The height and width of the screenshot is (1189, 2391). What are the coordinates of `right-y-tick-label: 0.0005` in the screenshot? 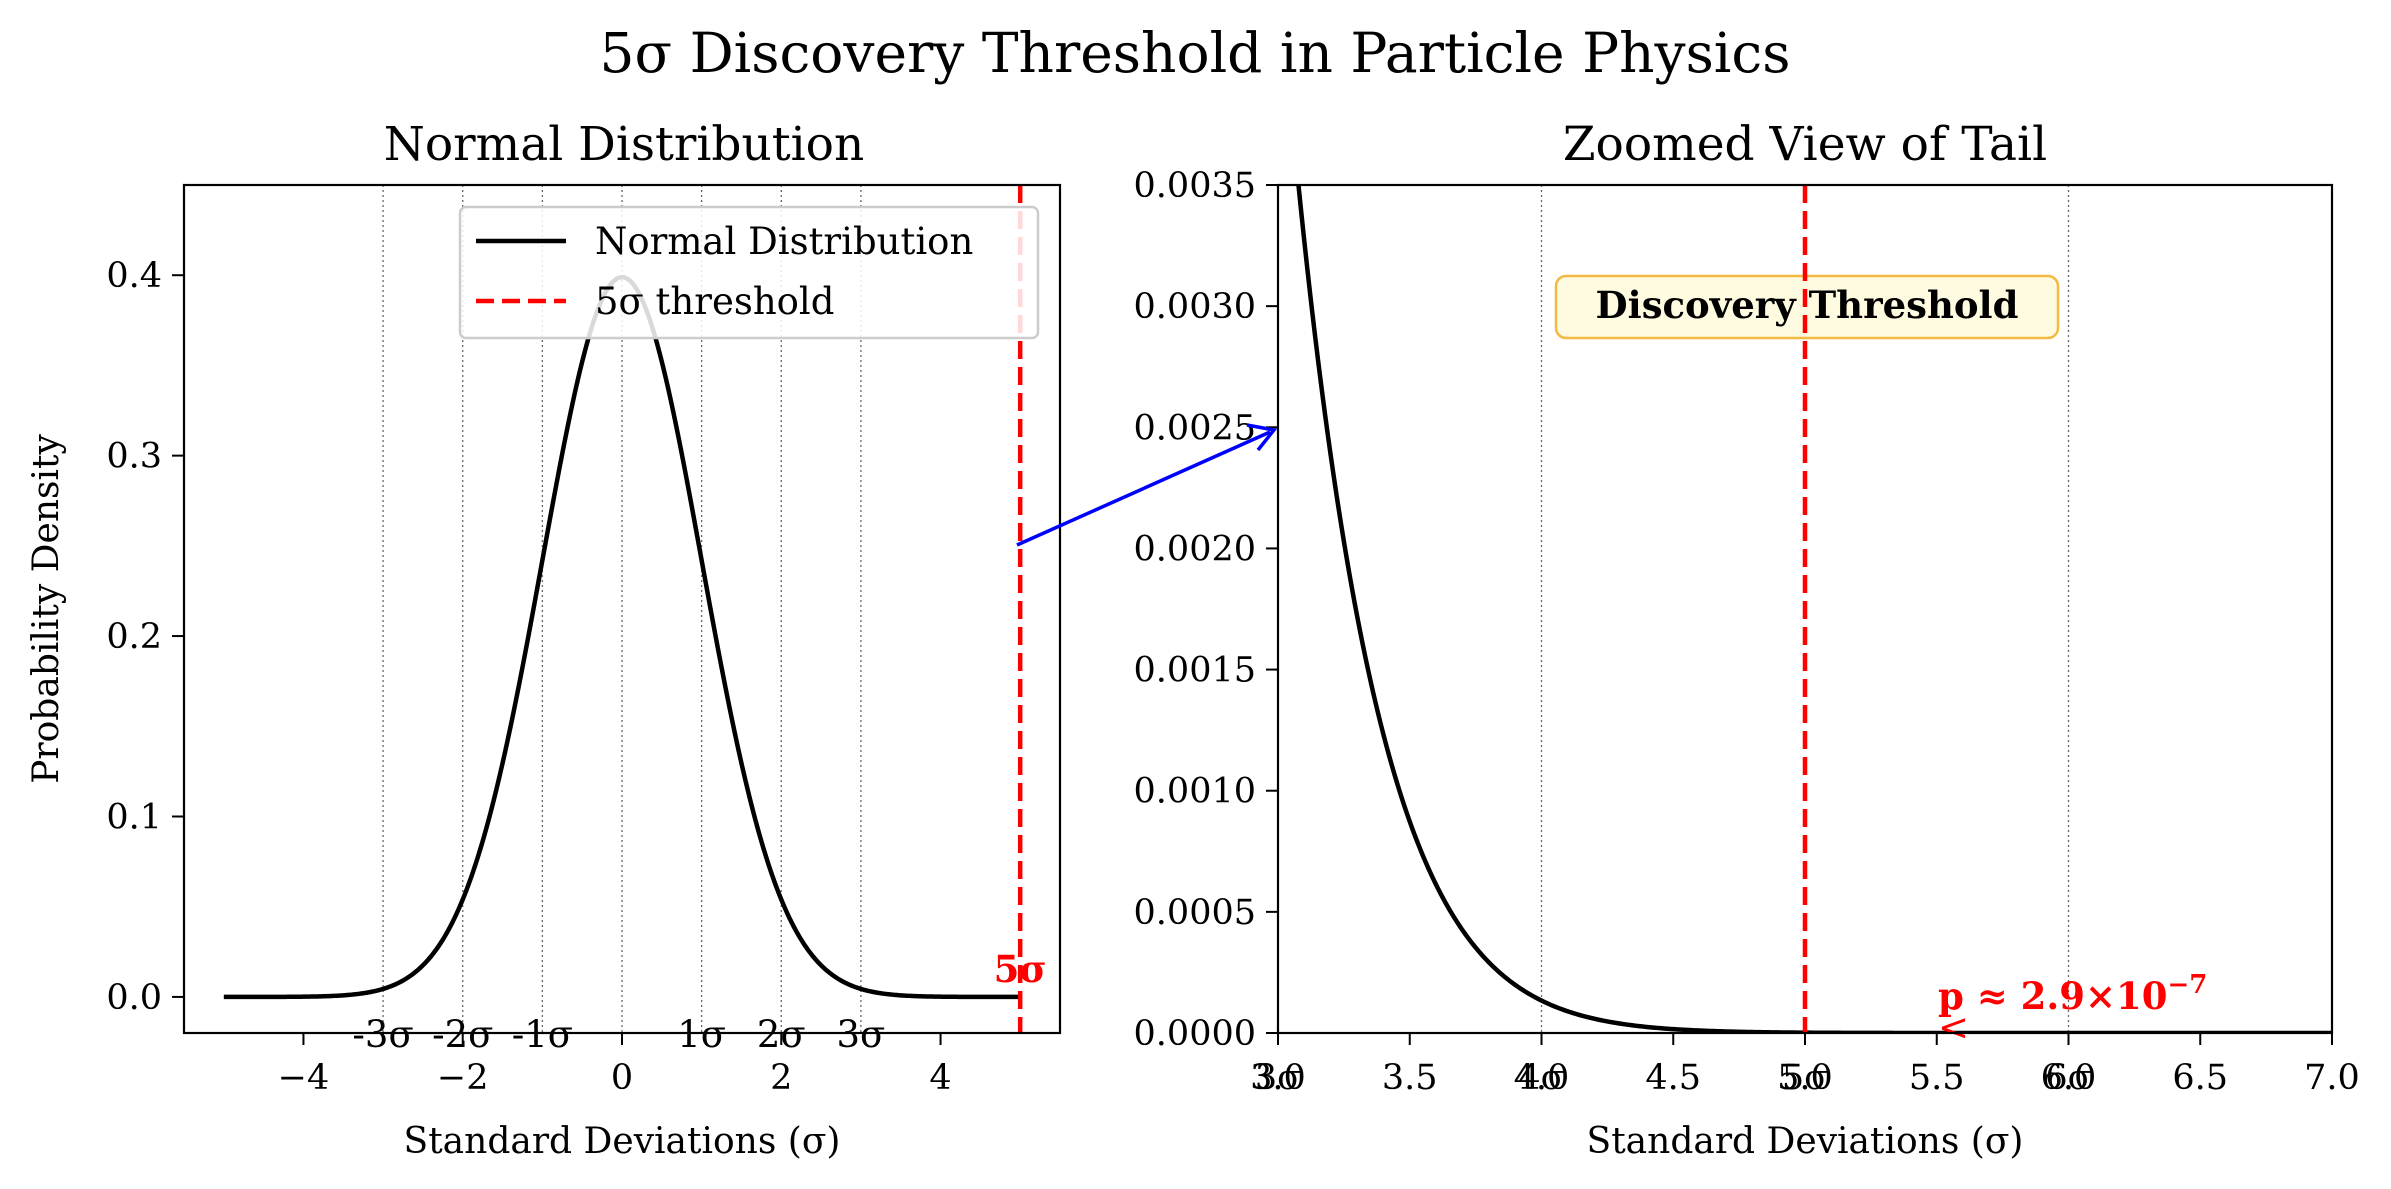 It's located at (1195, 913).